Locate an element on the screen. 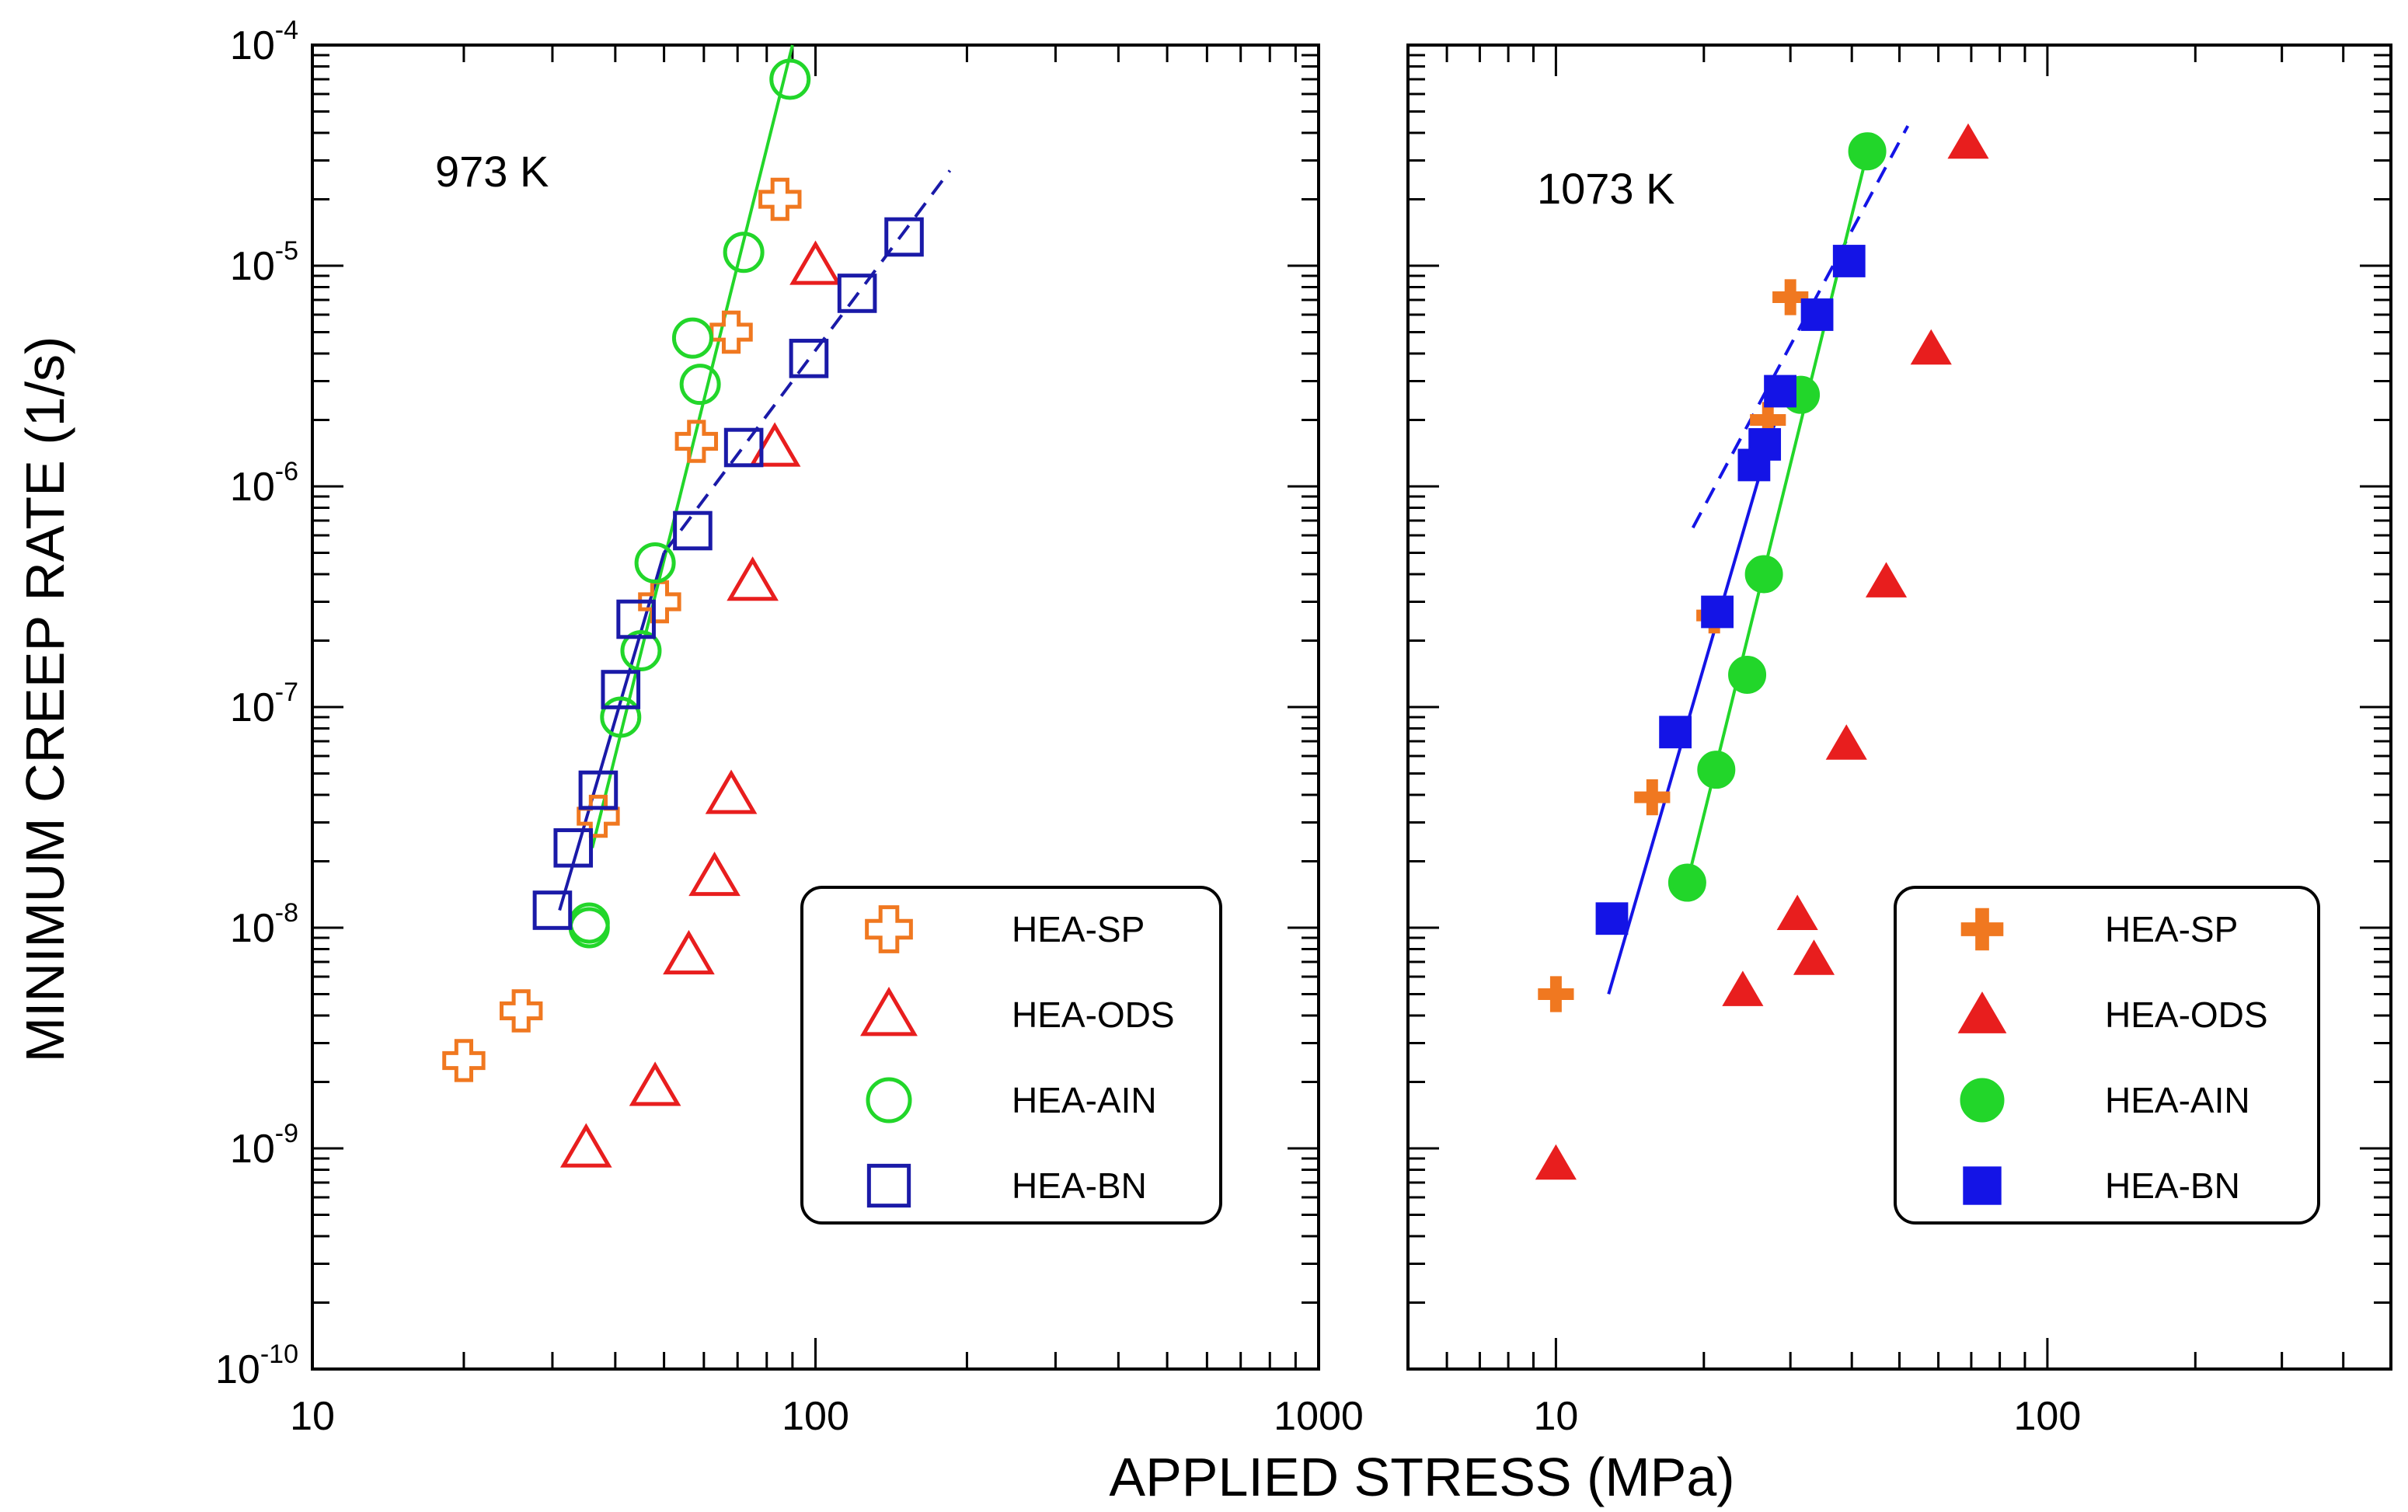 The width and height of the screenshot is (2408, 1512). x-axis-title: APPLIED STRESS (MPa) is located at coordinates (1421, 1477).